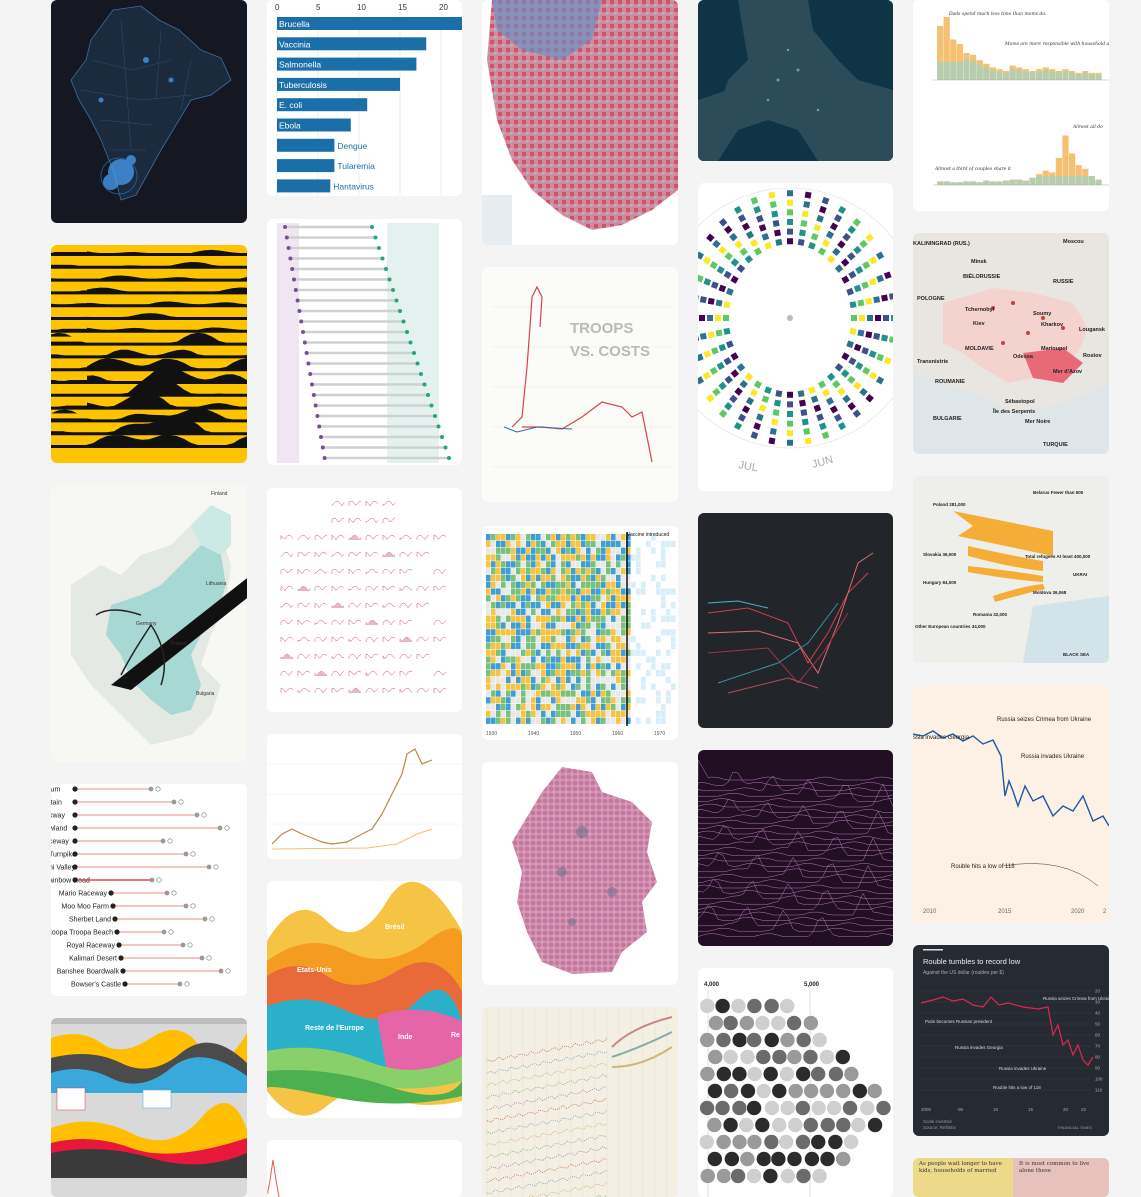 This screenshot has height=1197, width=1141. What do you see at coordinates (1061, 1177) in the screenshot?
I see `yellow-right-text: It is most common to live alone these` at bounding box center [1061, 1177].